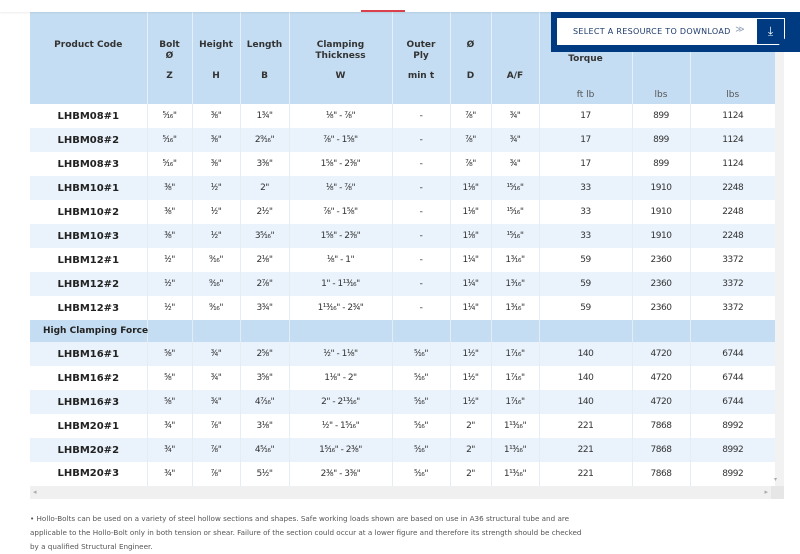 The width and height of the screenshot is (800, 554). Describe the element at coordinates (264, 58) in the screenshot. I see `column-header: Length B` at that location.